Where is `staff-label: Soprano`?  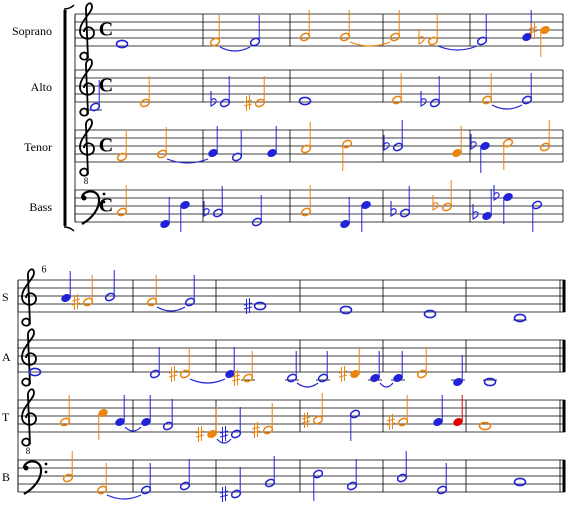
staff-label: Soprano is located at coordinates (32, 31).